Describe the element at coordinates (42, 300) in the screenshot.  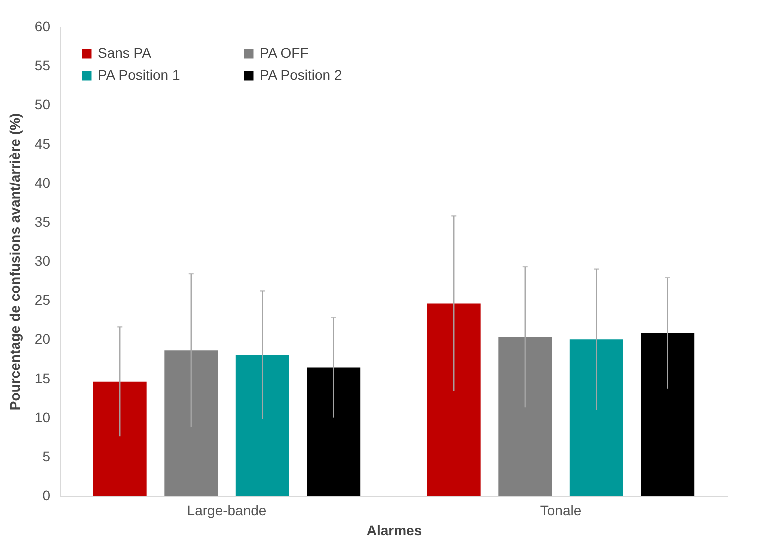
I see `y-tick-label: 25` at that location.